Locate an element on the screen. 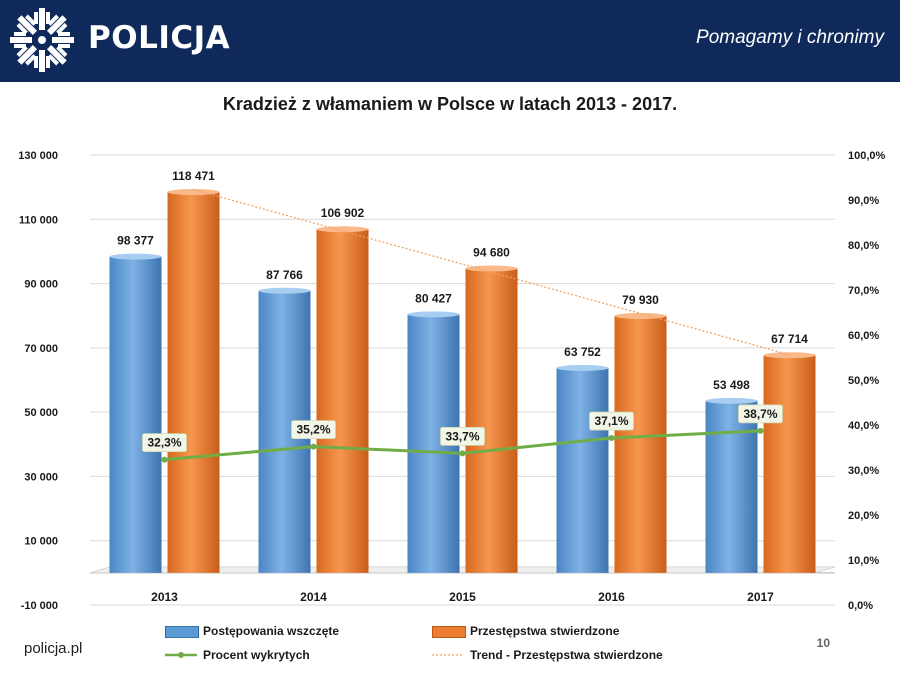  data-label: 32,3% is located at coordinates (164, 443).